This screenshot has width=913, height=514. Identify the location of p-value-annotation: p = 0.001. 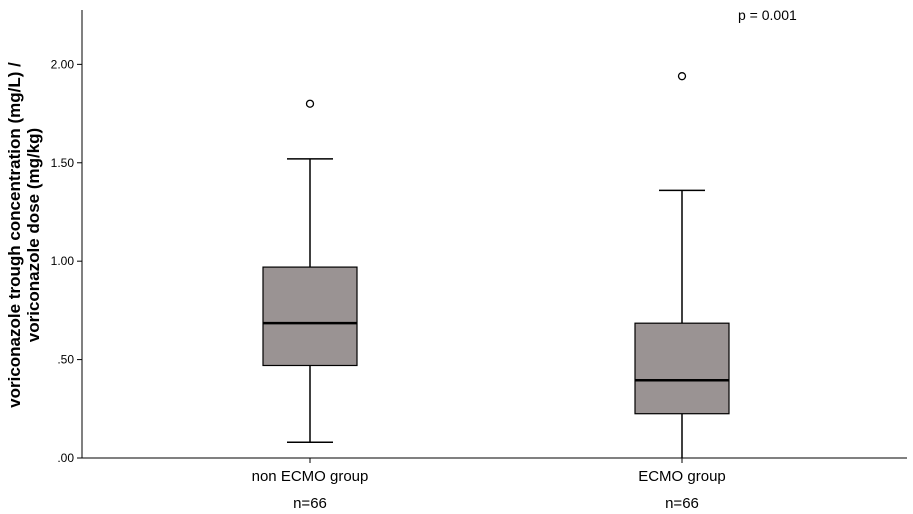
(767, 15).